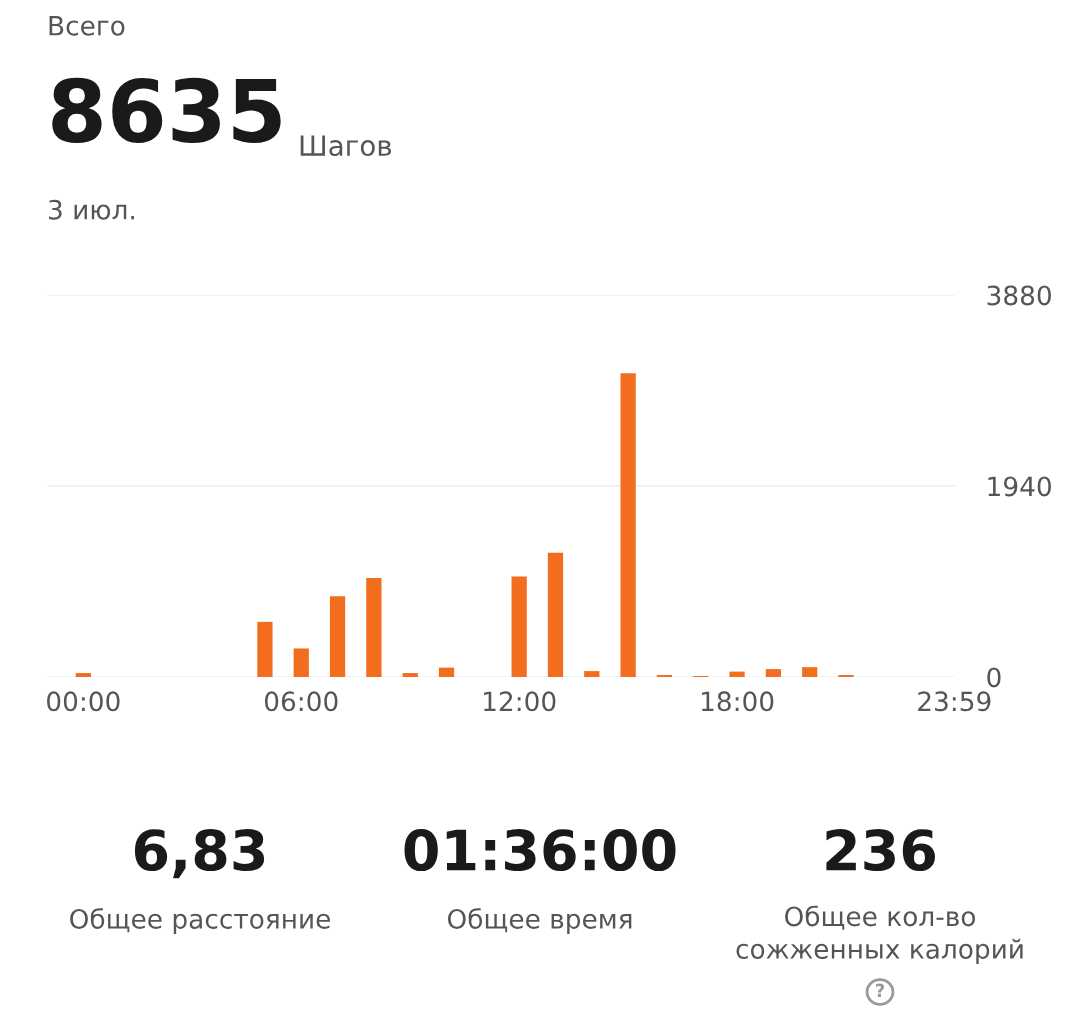  Describe the element at coordinates (880, 850) in the screenshot. I see `text: 236` at that location.